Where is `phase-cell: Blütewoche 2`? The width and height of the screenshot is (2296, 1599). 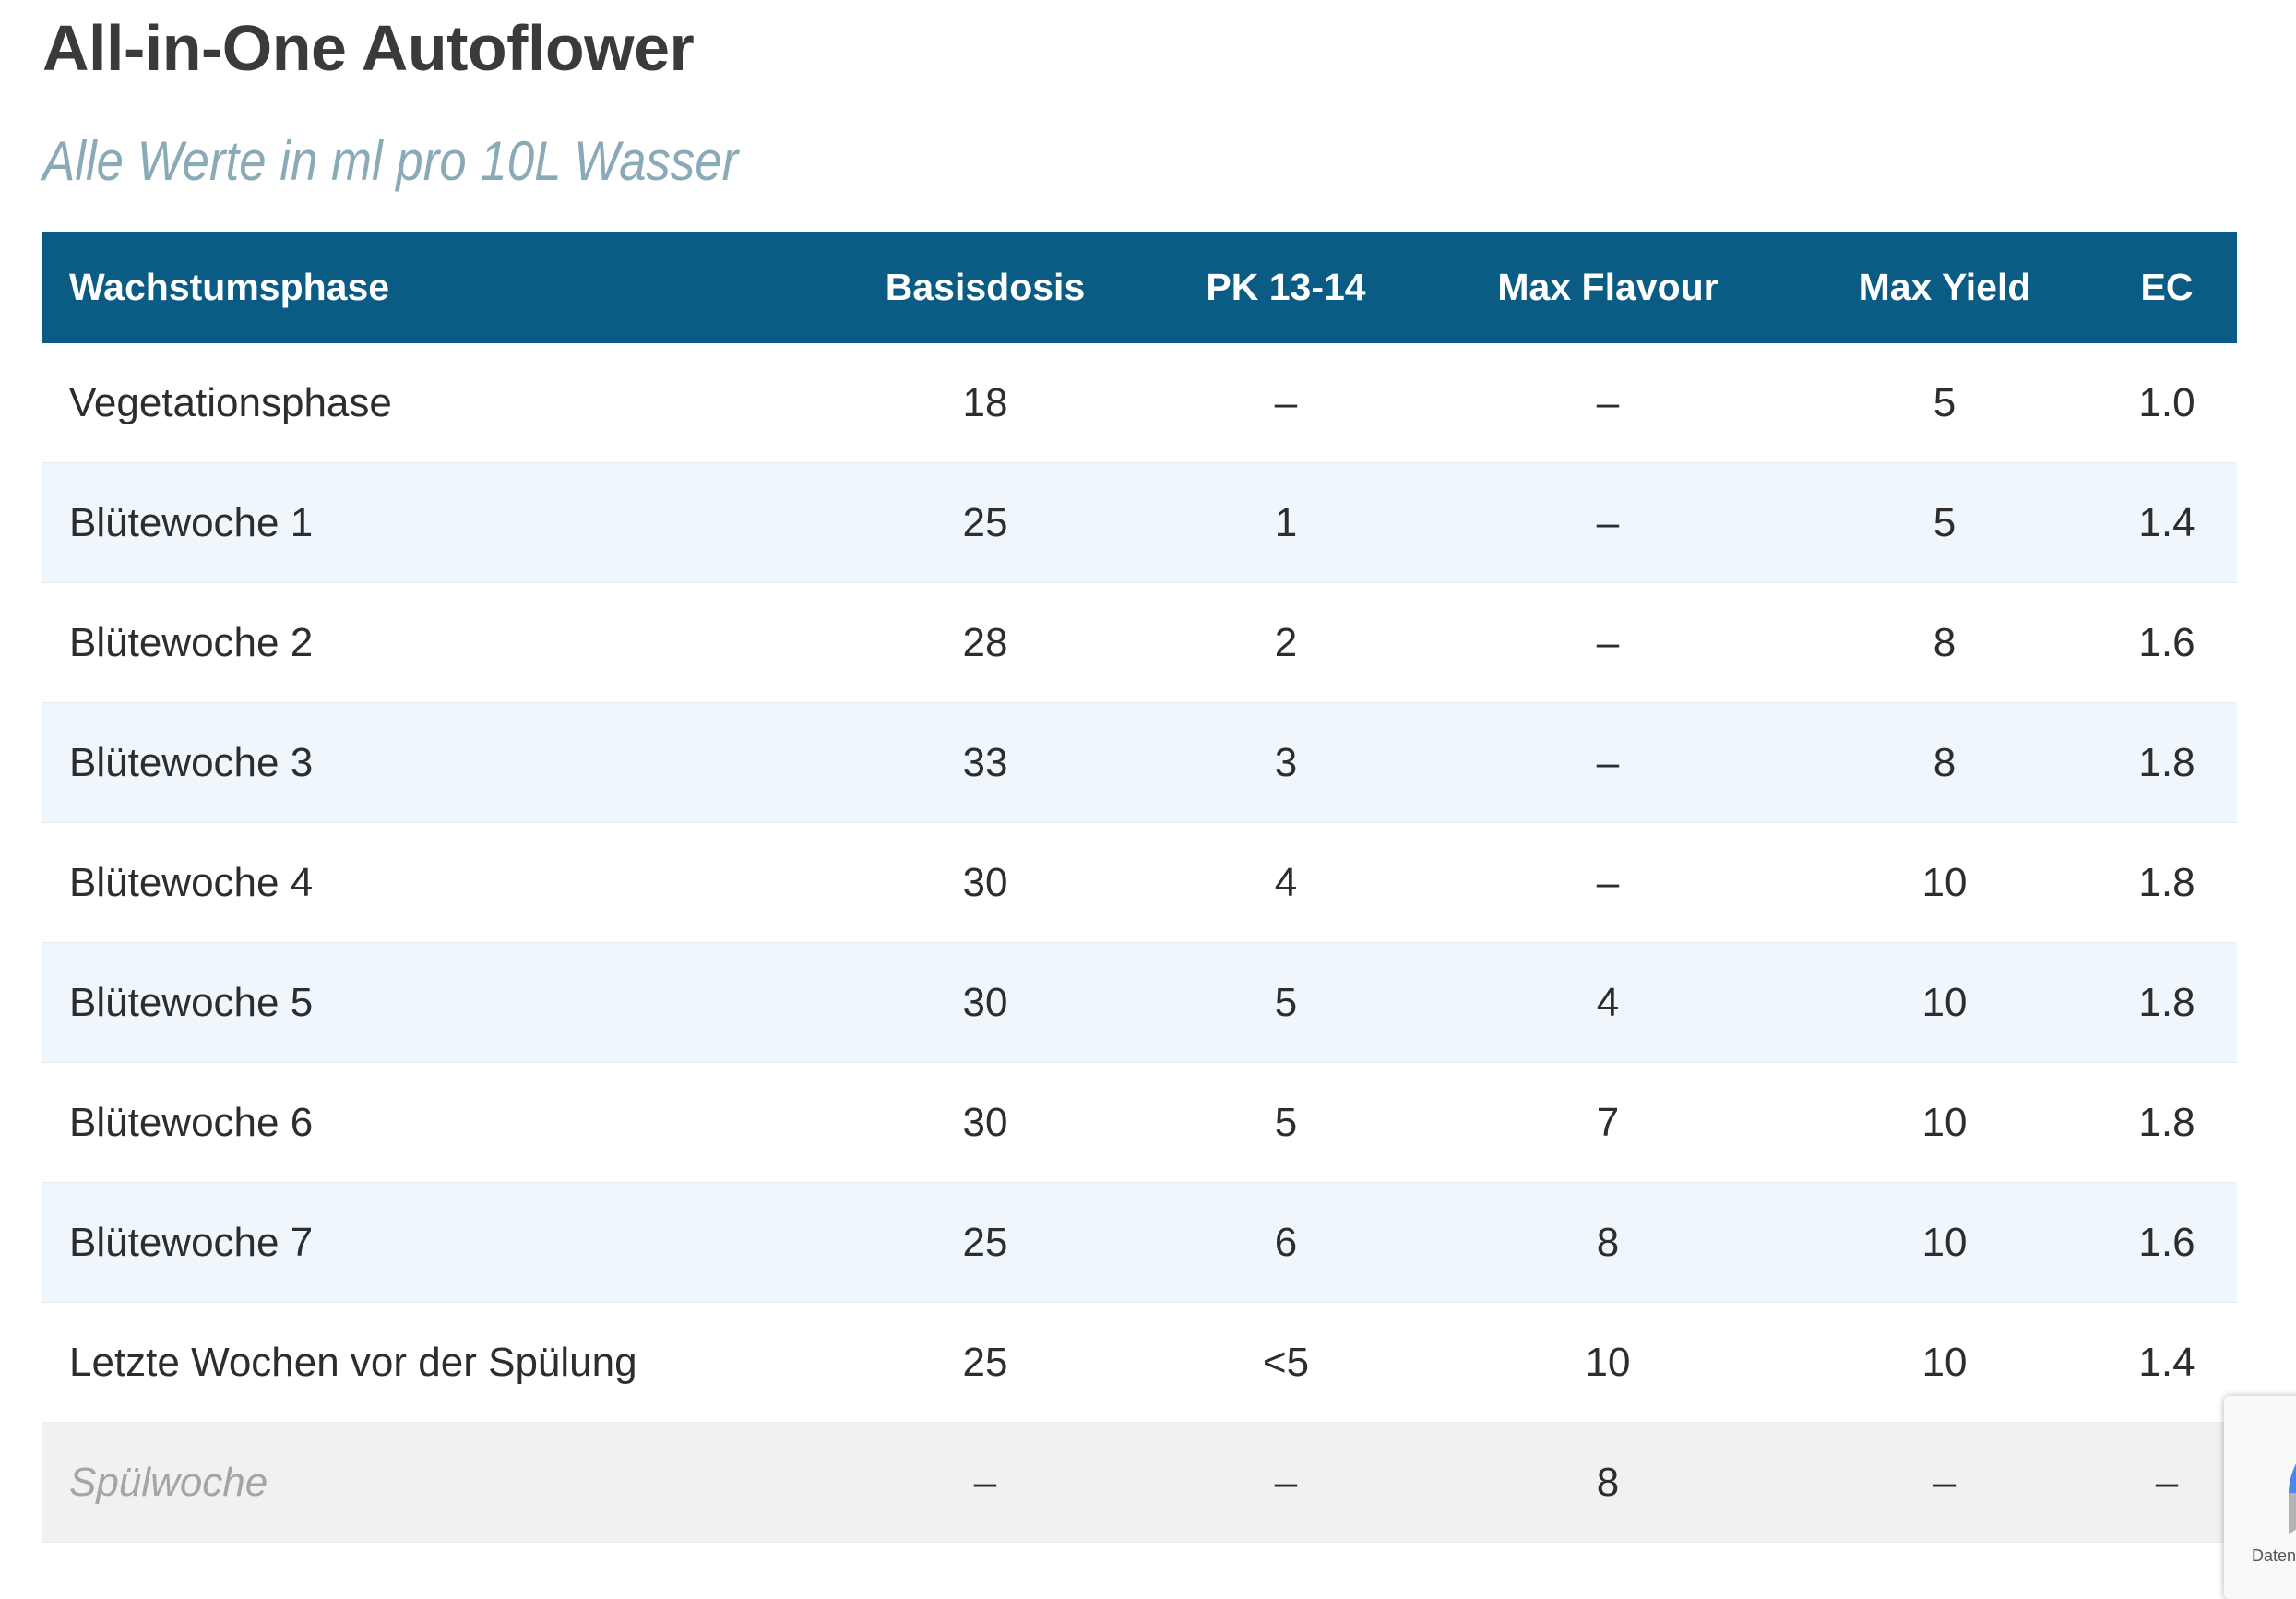 phase-cell: Blütewoche 2 is located at coordinates (192, 642).